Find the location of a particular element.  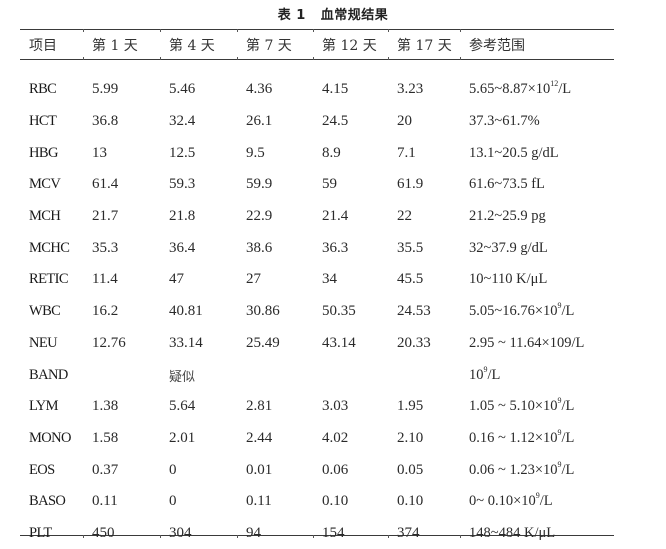

cell-item: HCT is located at coordinates (43, 121).